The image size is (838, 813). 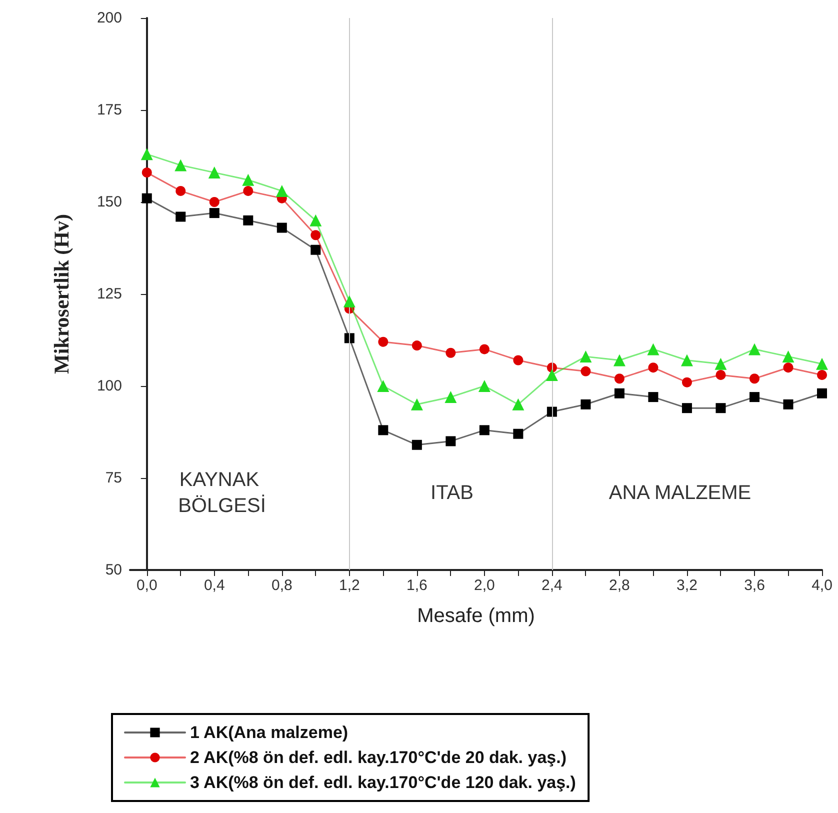 I want to click on legend-label: 3 AK(%8 ön def. edl. kay.170°C'de 120 dak. yaş.), so click(x=383, y=782).